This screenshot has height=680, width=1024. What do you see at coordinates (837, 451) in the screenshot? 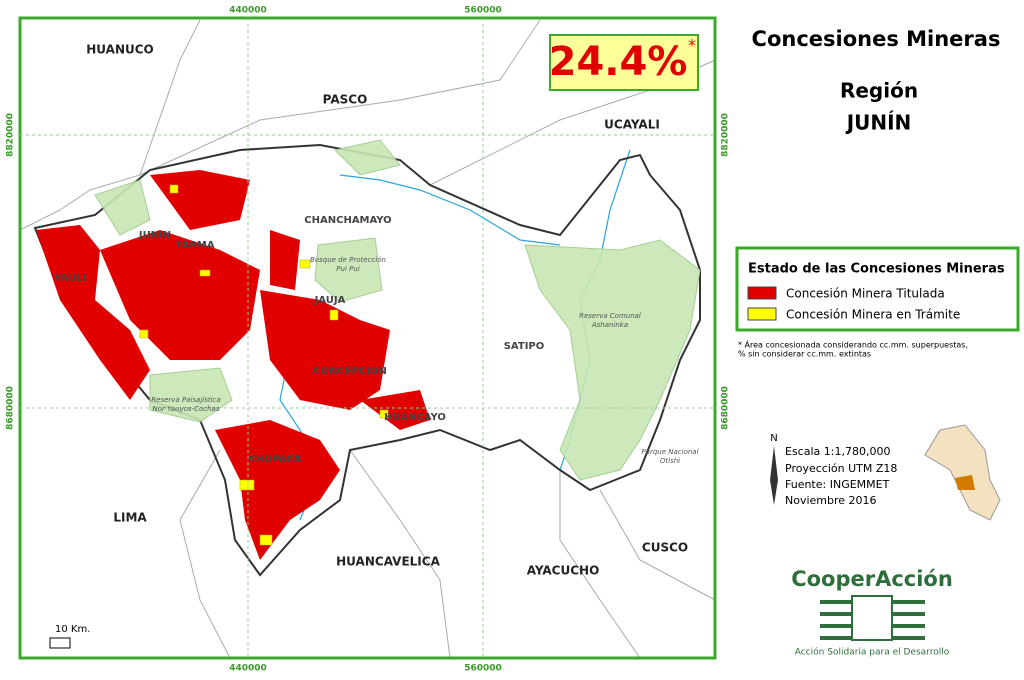
I see `map-info: Escala 1:1,780,000` at bounding box center [837, 451].